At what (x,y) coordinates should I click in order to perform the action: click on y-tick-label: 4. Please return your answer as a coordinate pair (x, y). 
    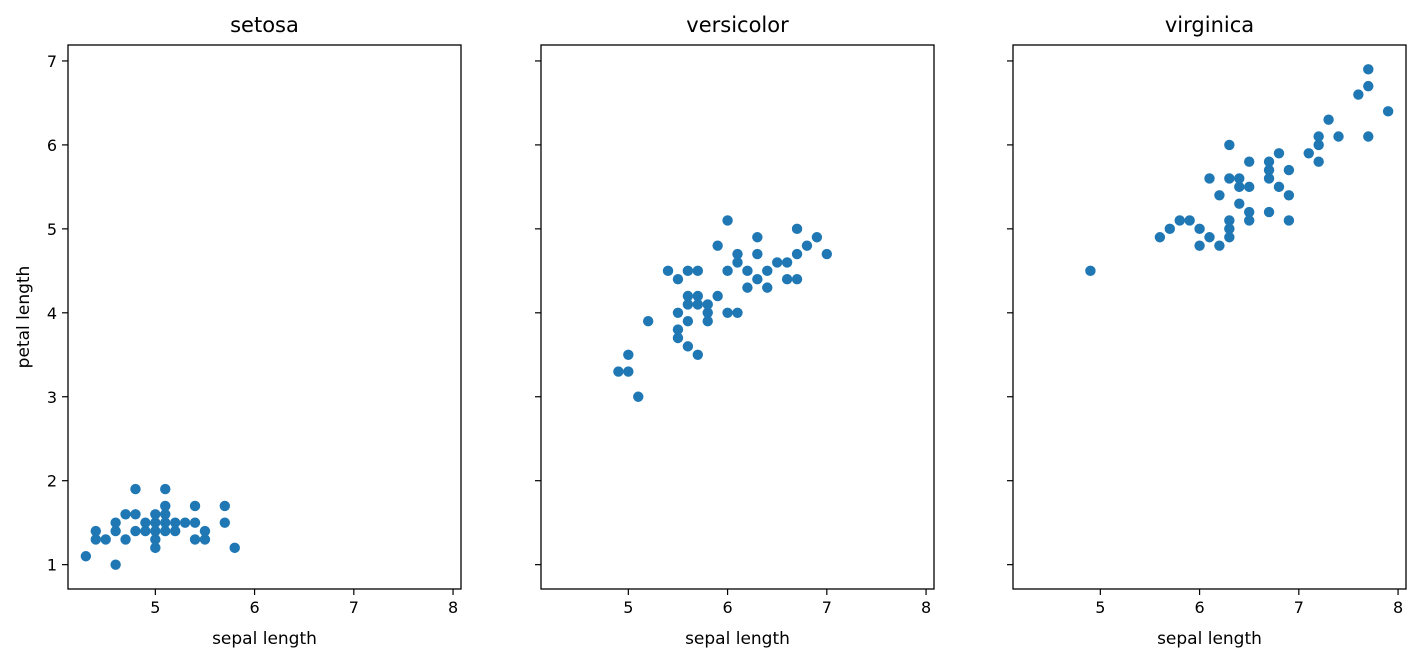
    Looking at the image, I should click on (52, 313).